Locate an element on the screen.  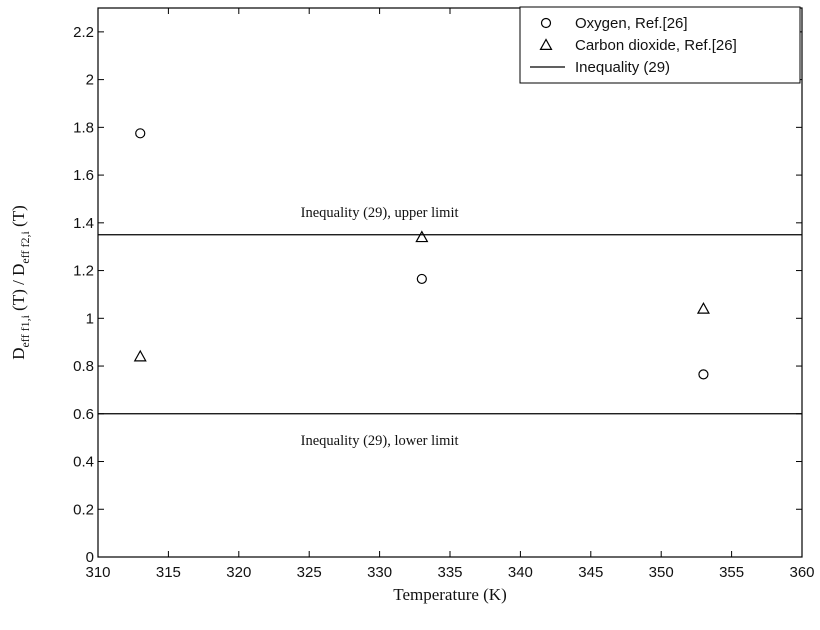
x-tick-label: 345 is located at coordinates (590, 572).